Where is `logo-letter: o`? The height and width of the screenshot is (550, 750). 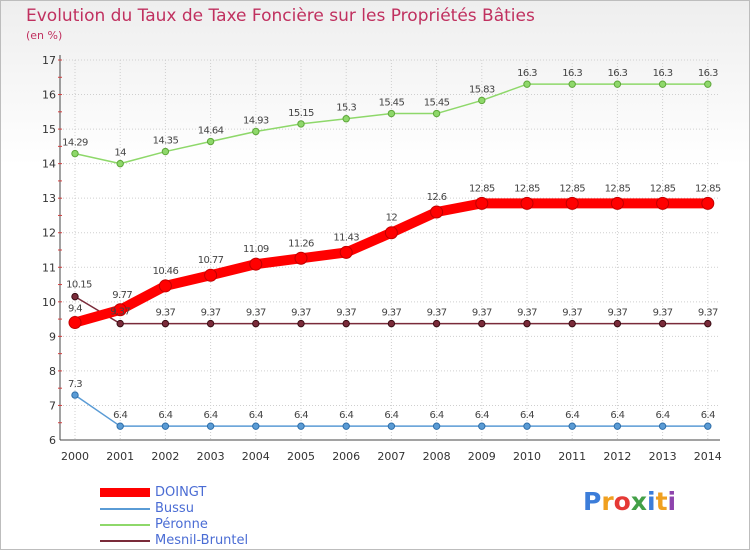 logo-letter: o is located at coordinates (622, 501).